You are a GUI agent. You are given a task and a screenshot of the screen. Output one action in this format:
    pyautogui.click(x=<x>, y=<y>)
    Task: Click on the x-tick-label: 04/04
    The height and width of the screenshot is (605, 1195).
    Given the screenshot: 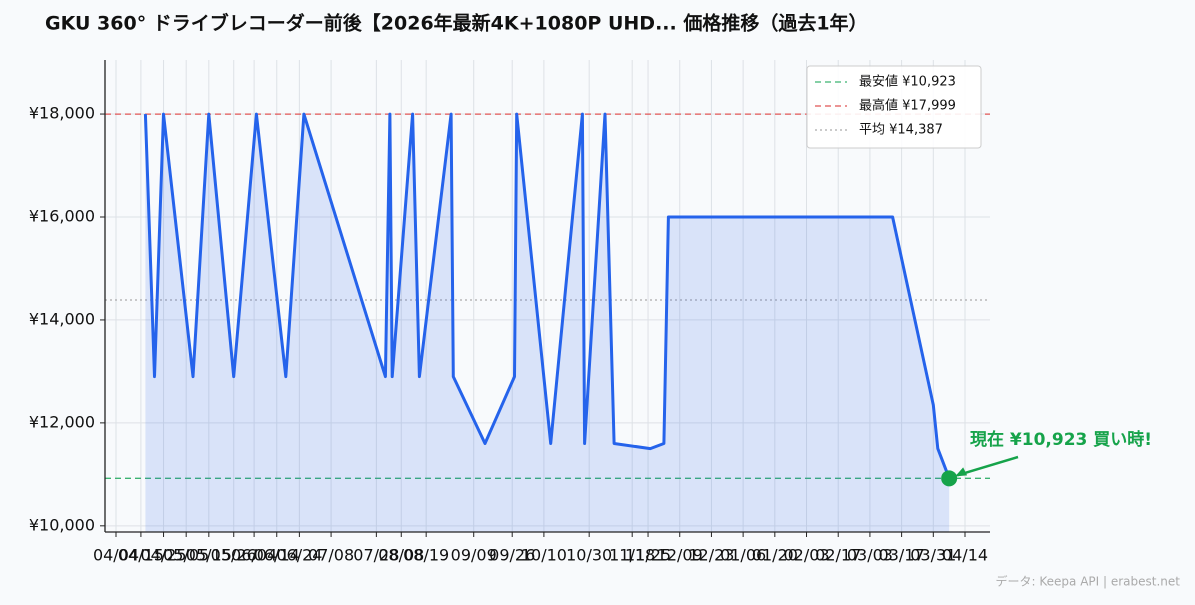 What is the action you would take?
    pyautogui.click(x=116, y=555)
    